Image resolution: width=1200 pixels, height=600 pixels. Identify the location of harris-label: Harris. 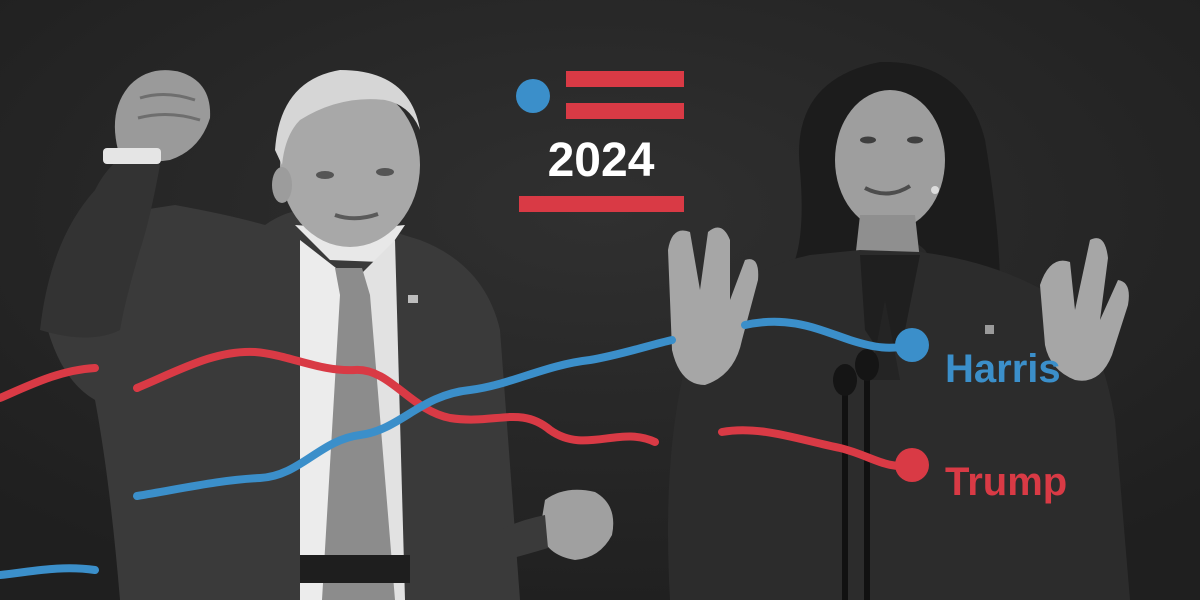
(1003, 369).